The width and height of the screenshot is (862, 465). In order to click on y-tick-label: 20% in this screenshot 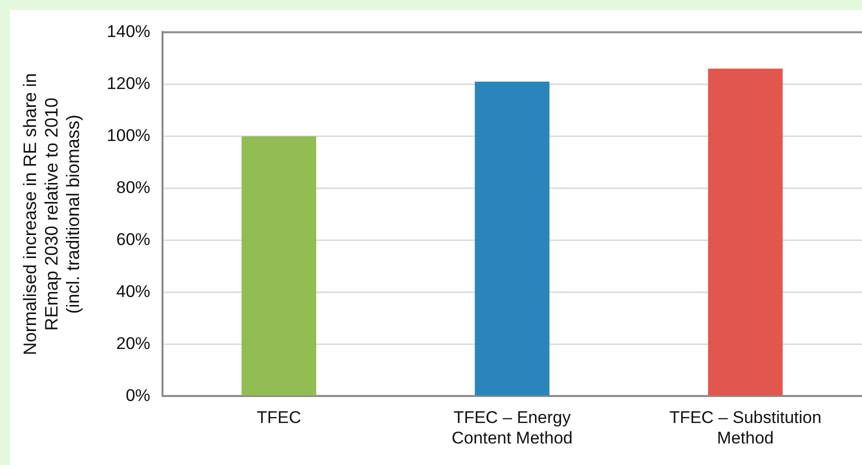, I will do `click(133, 343)`.